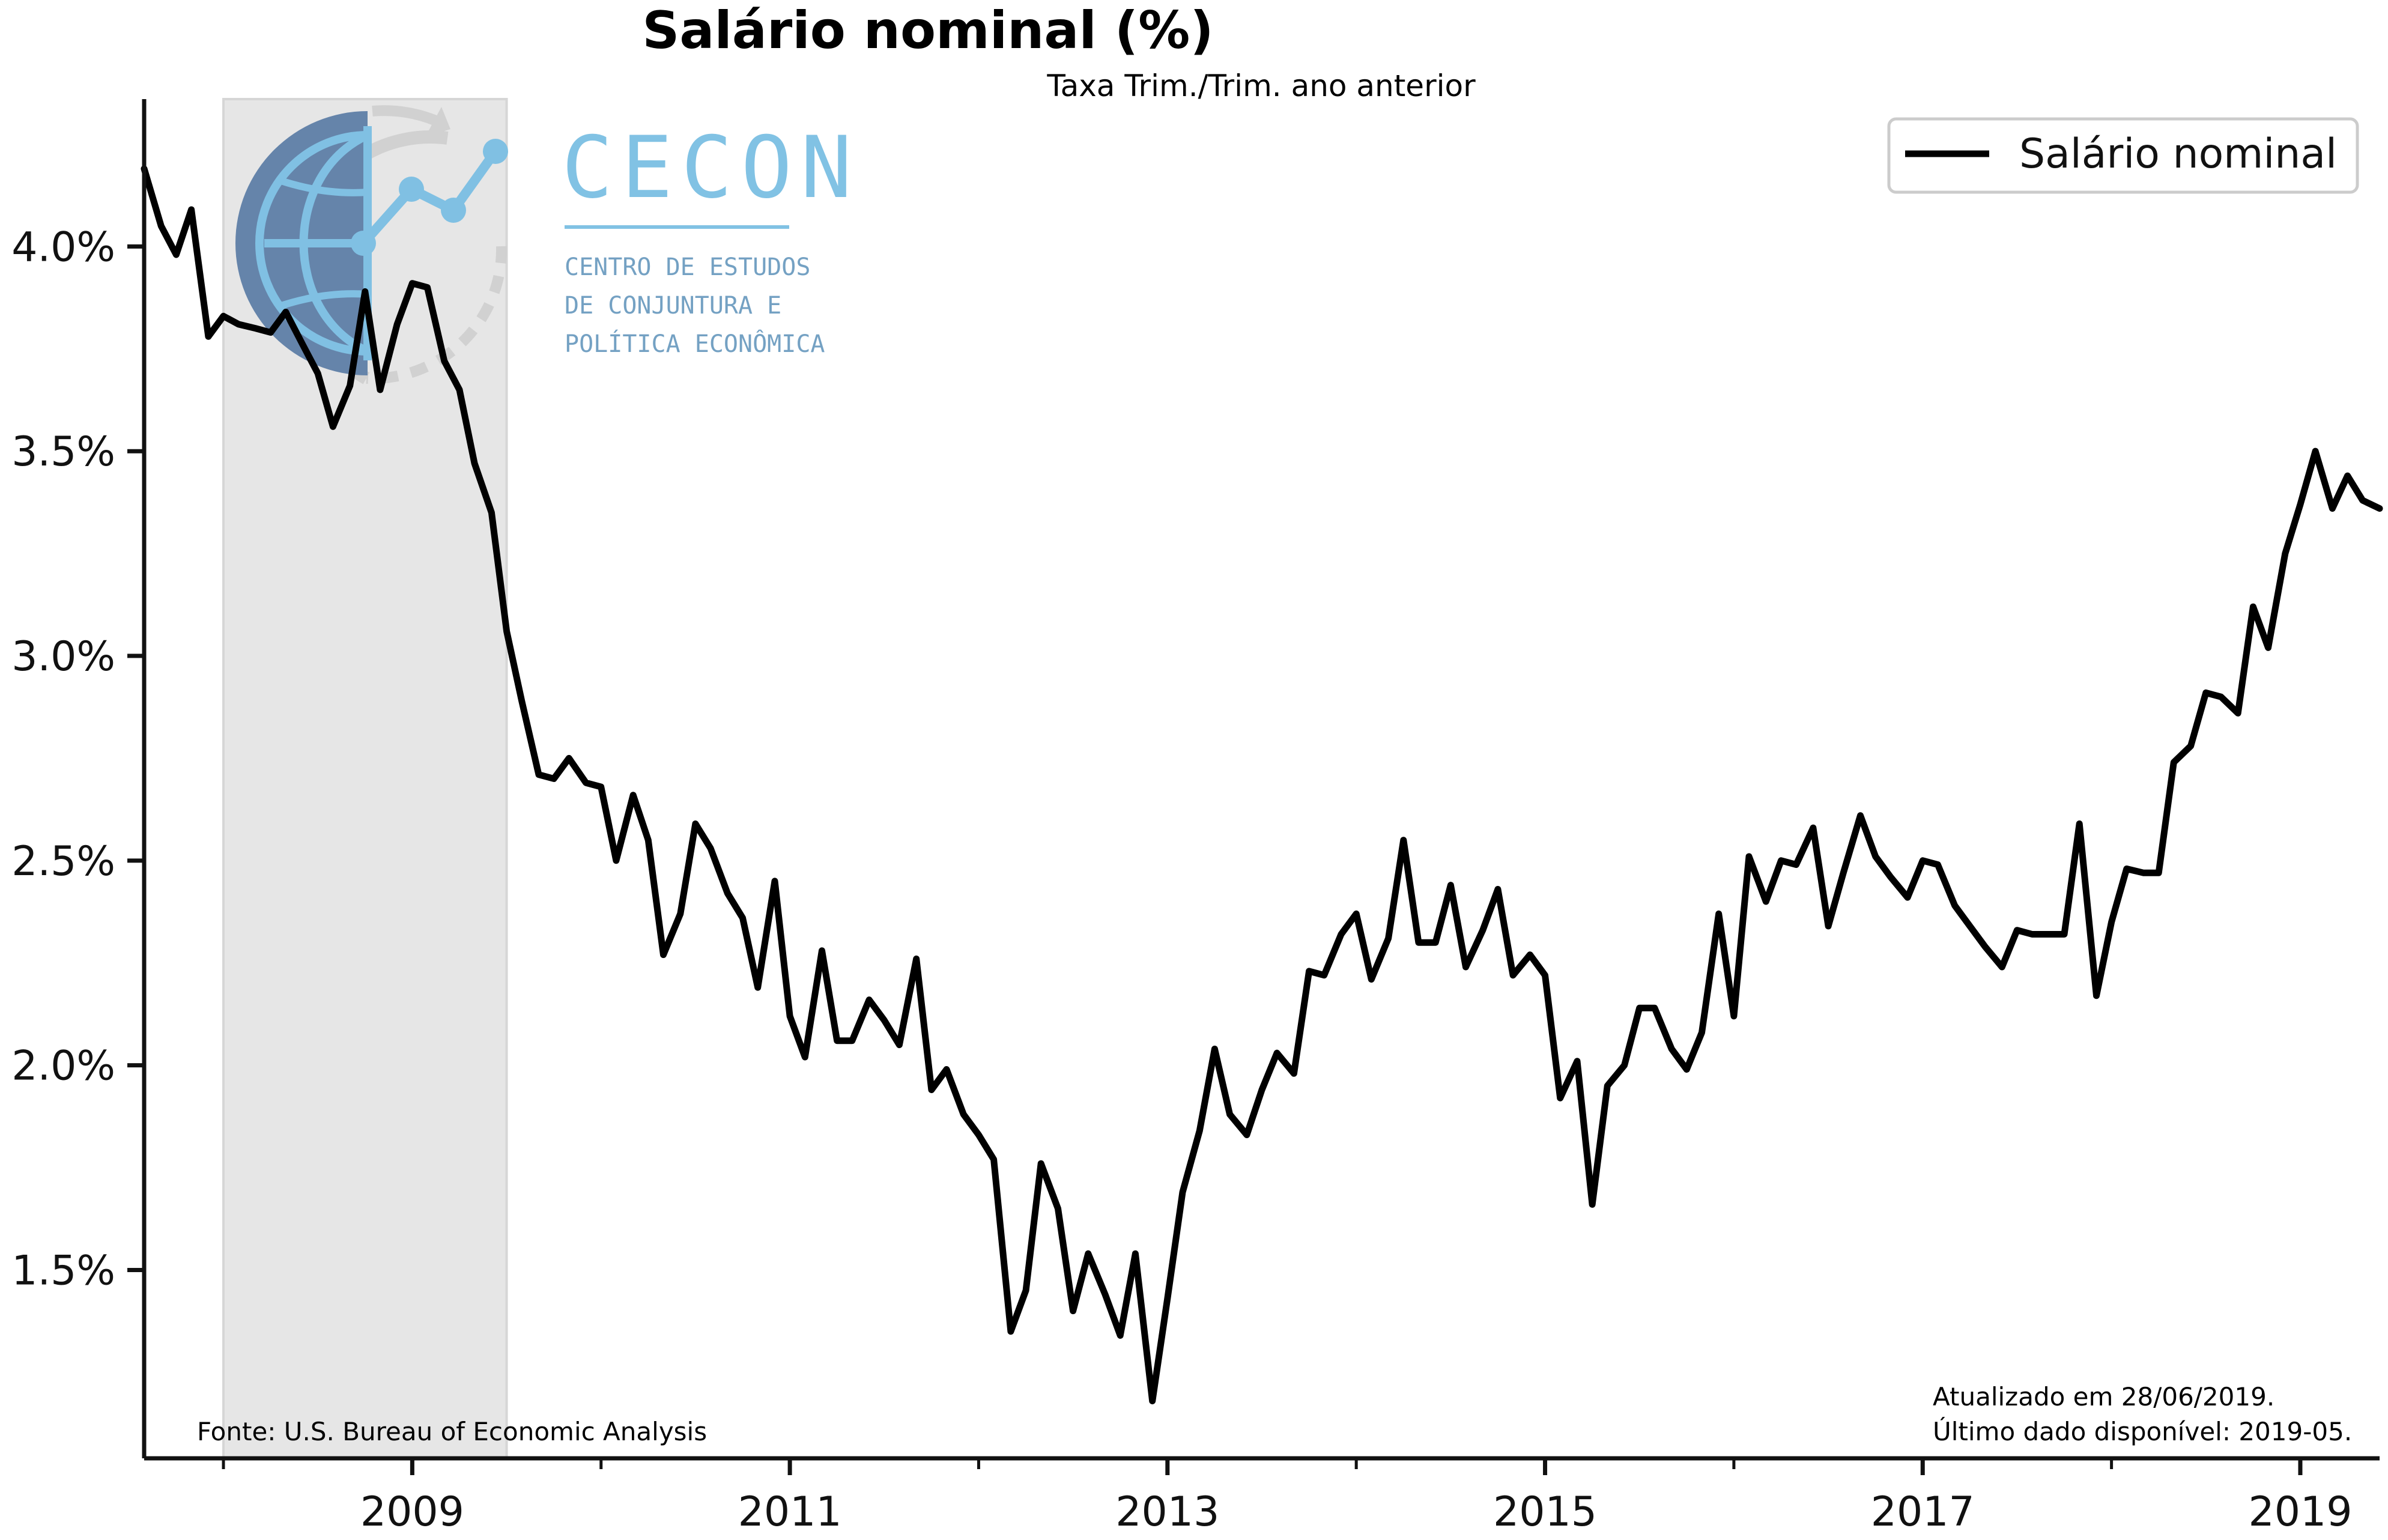 The width and height of the screenshot is (2388, 1540). What do you see at coordinates (412, 1512) in the screenshot?
I see `x-tick-label: 2009` at bounding box center [412, 1512].